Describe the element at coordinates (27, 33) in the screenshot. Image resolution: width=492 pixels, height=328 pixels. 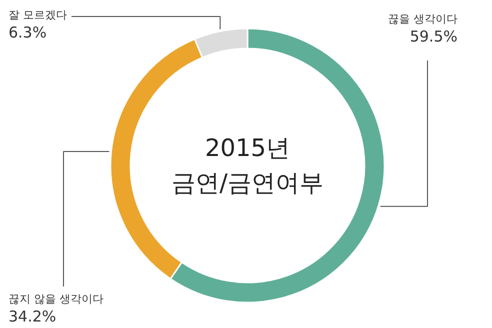
I see `data-label: 6.3%` at that location.